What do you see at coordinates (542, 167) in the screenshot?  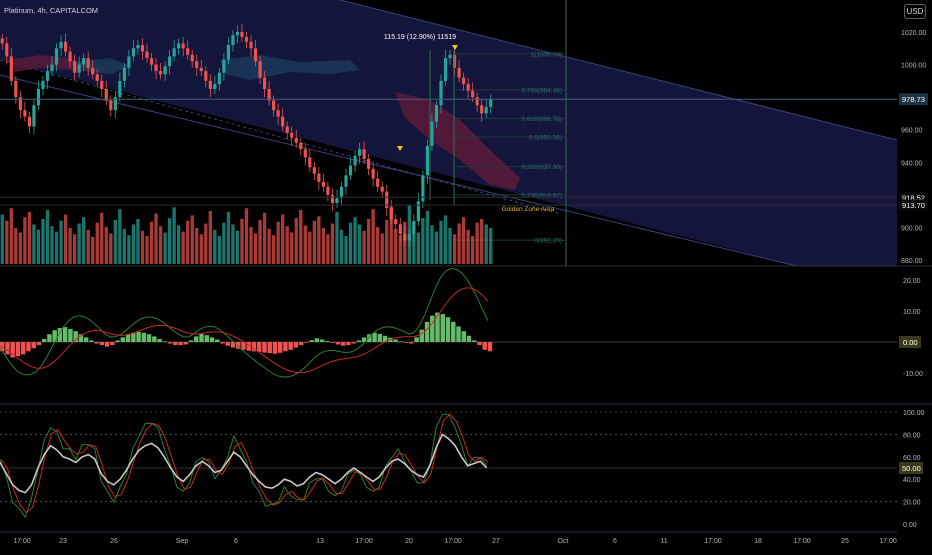 I see `fib-level-label: 0.382(937.30)` at bounding box center [542, 167].